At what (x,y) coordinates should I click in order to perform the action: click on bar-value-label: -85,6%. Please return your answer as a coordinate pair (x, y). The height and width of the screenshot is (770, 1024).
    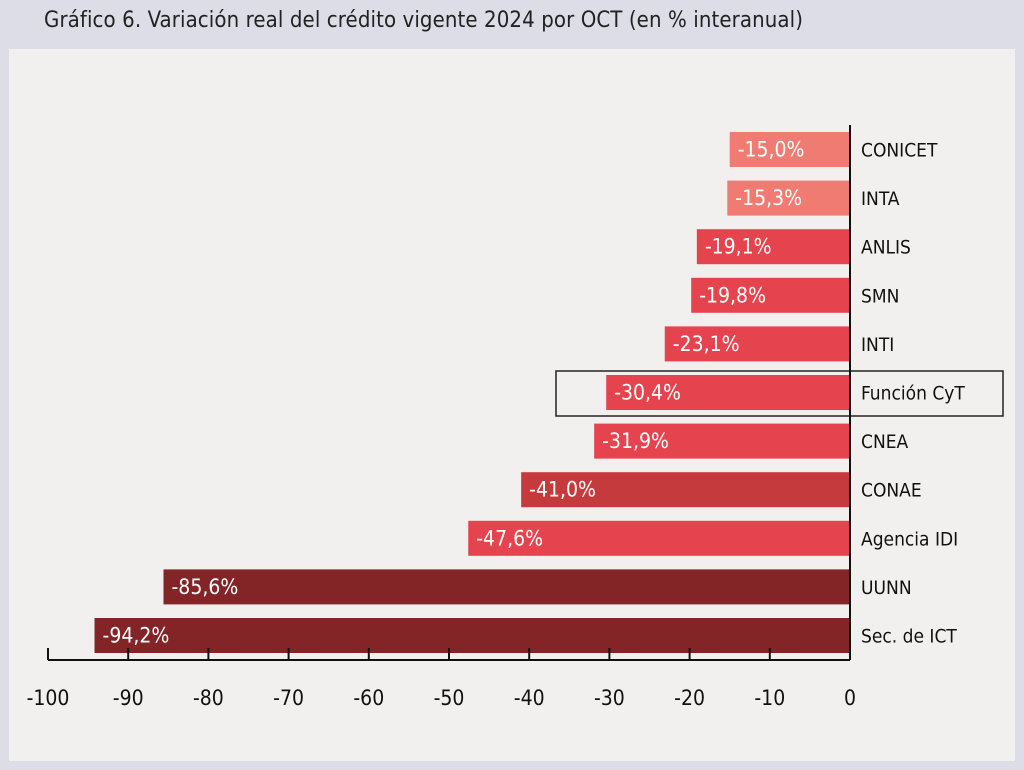
    Looking at the image, I should click on (204, 587).